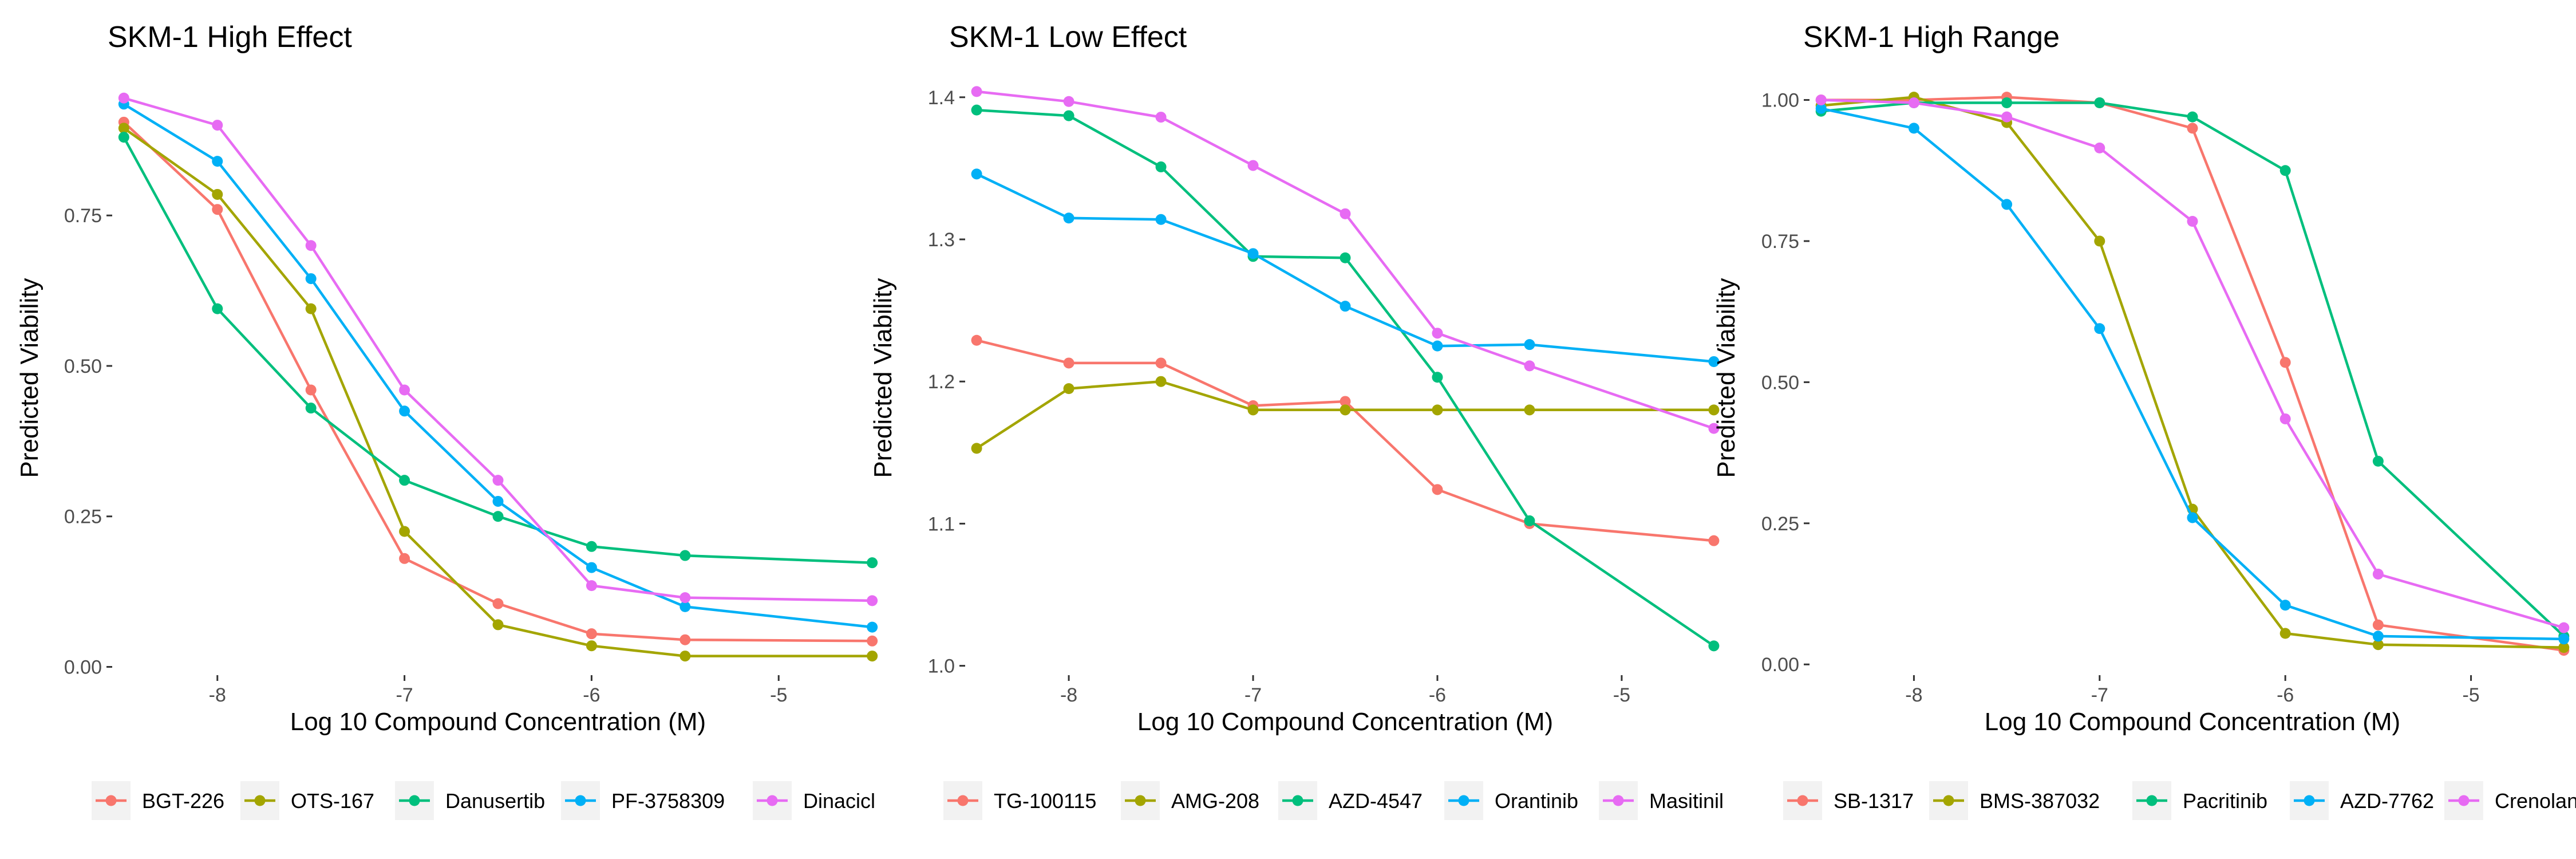  Describe the element at coordinates (1686, 801) in the screenshot. I see `legend-label: Masitinil` at that location.